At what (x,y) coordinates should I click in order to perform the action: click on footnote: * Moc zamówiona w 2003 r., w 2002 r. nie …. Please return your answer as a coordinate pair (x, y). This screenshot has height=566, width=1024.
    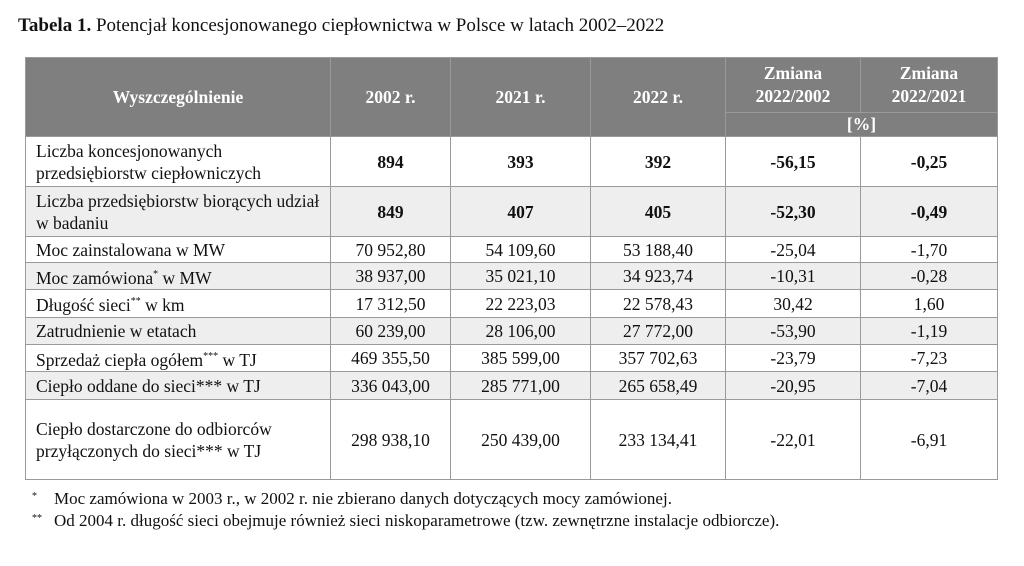
    Looking at the image, I should click on (516, 499).